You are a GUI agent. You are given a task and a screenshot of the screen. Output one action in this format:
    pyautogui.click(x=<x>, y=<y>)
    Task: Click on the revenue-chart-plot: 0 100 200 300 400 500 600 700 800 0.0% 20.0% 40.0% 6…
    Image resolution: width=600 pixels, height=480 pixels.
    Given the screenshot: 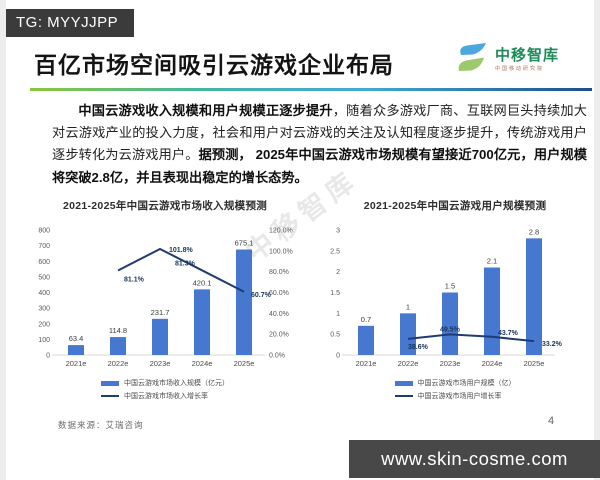 What is the action you would take?
    pyautogui.click(x=165, y=298)
    